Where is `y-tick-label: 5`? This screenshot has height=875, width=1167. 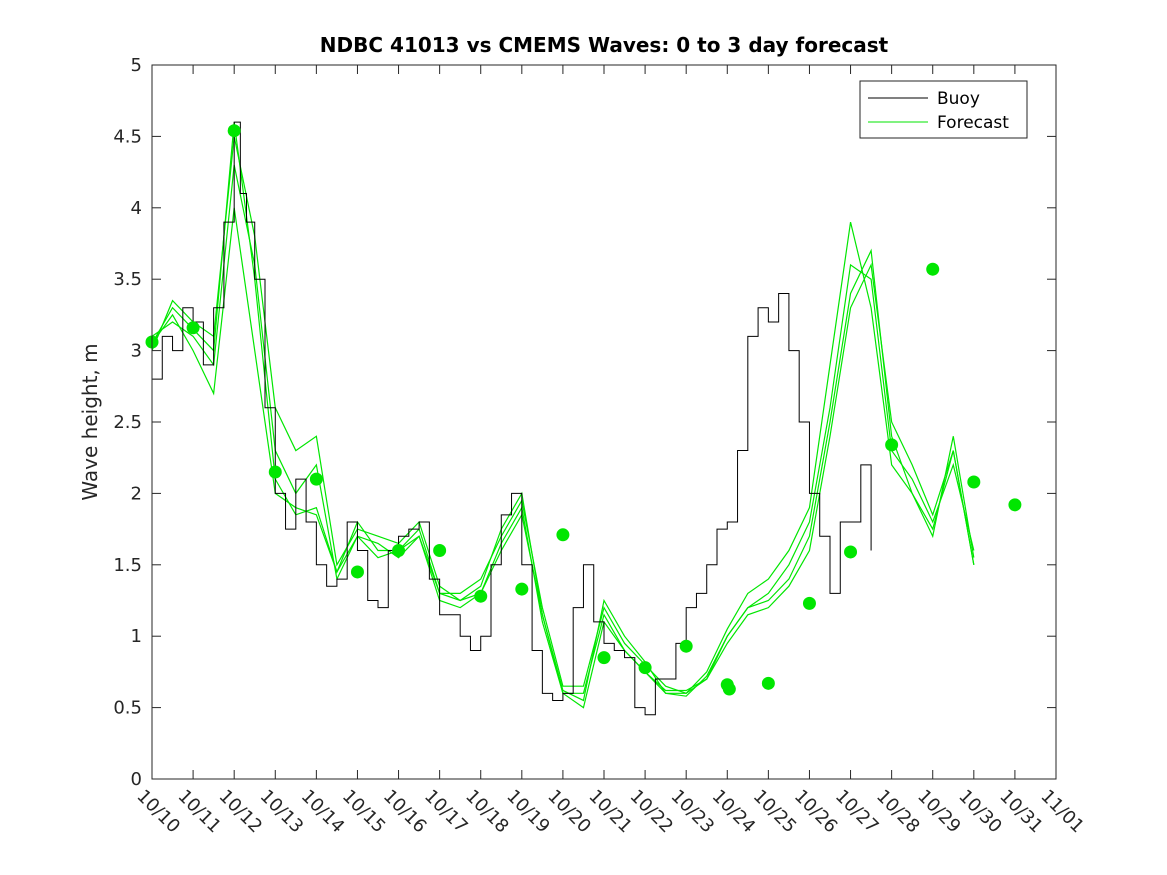
y-tick-label: 5 is located at coordinates (136, 65).